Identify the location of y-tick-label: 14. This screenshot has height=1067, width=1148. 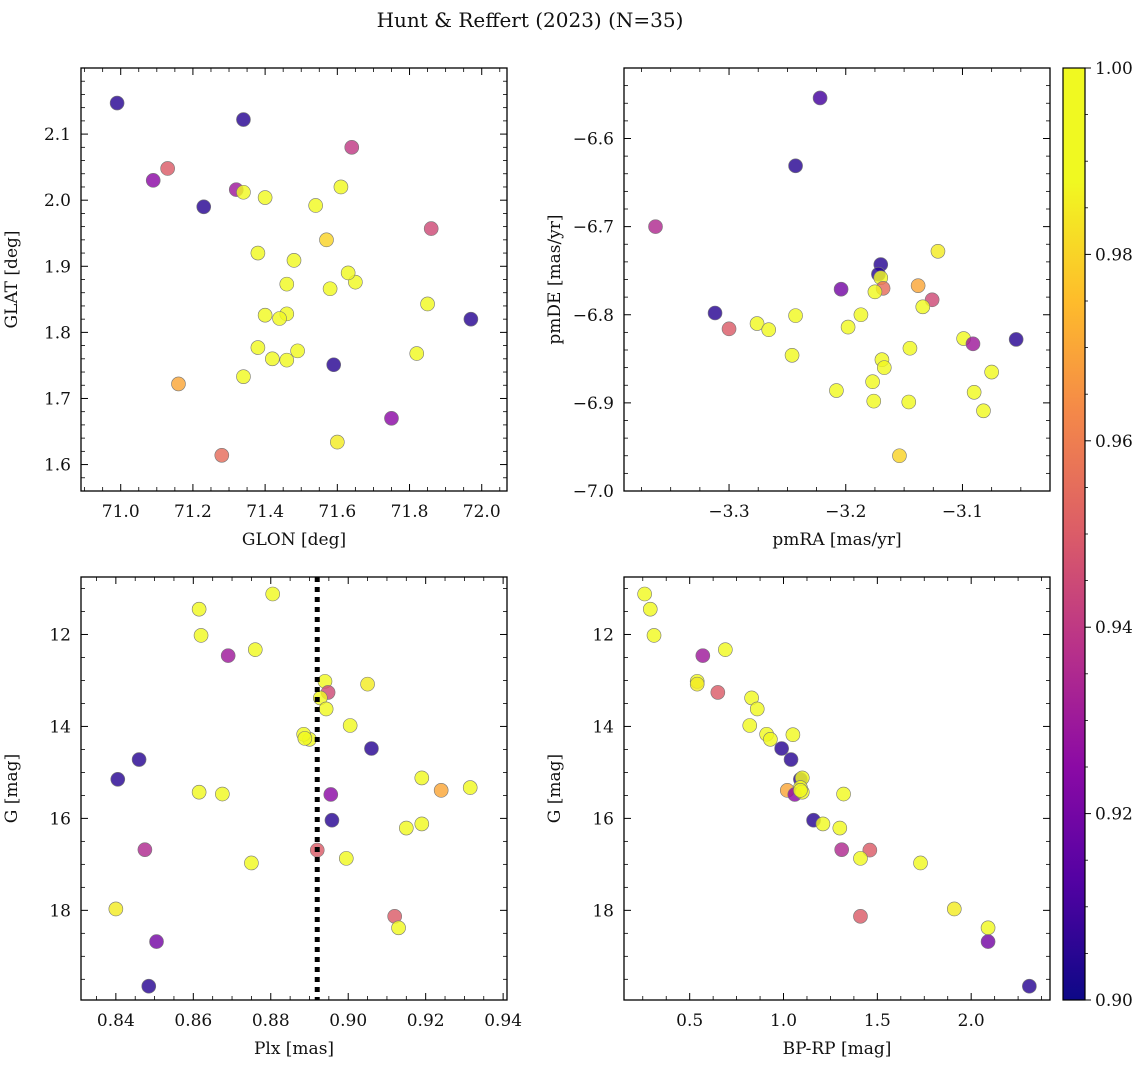
(60, 727).